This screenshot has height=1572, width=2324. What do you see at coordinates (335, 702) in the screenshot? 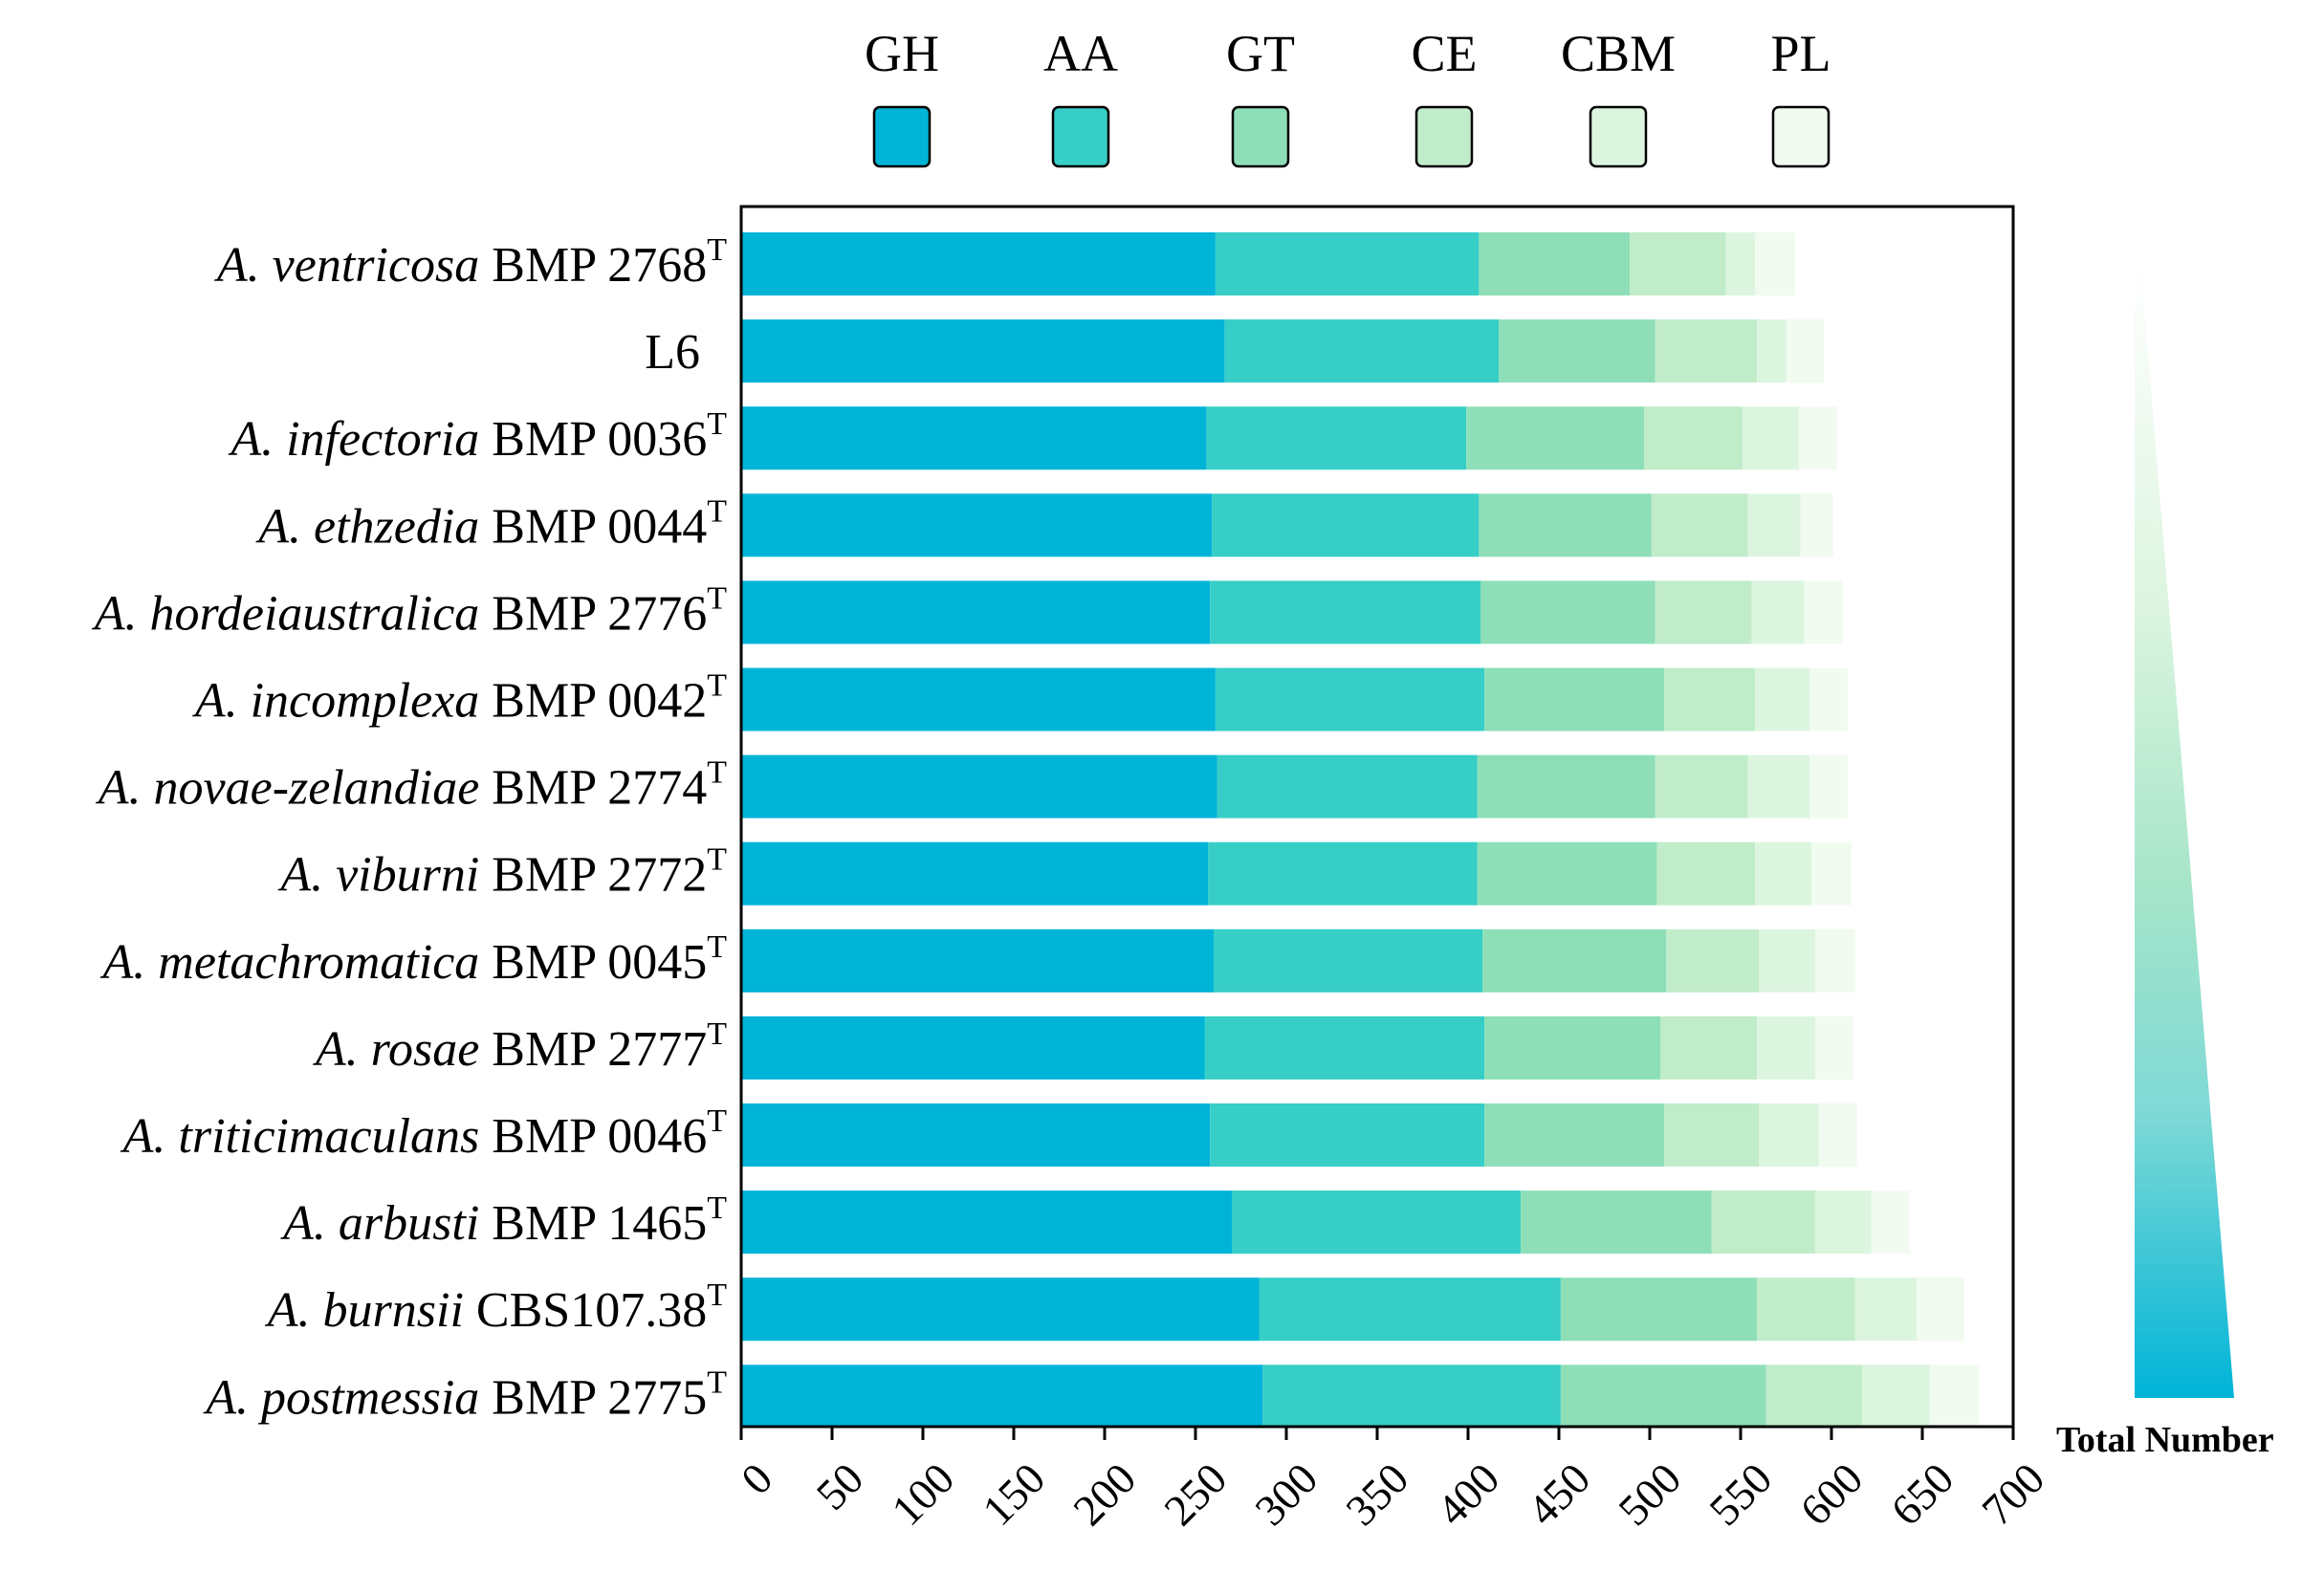
I see `category-label-italic: A. incomplexa` at bounding box center [335, 702].